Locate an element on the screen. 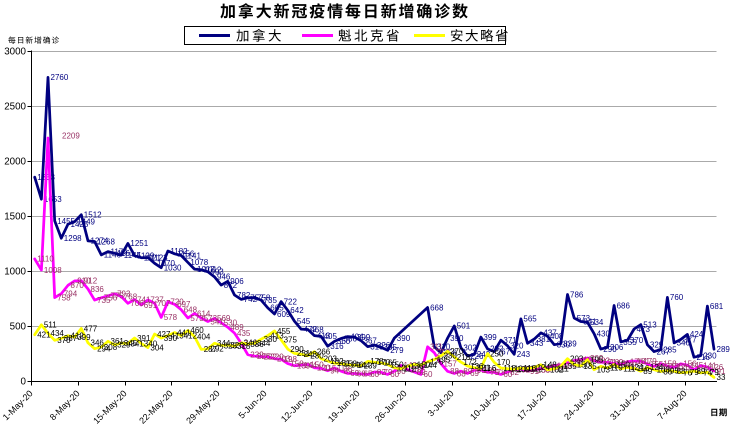 This screenshot has height=425, width=730. svg-text: 181 is located at coordinates (644, 361).